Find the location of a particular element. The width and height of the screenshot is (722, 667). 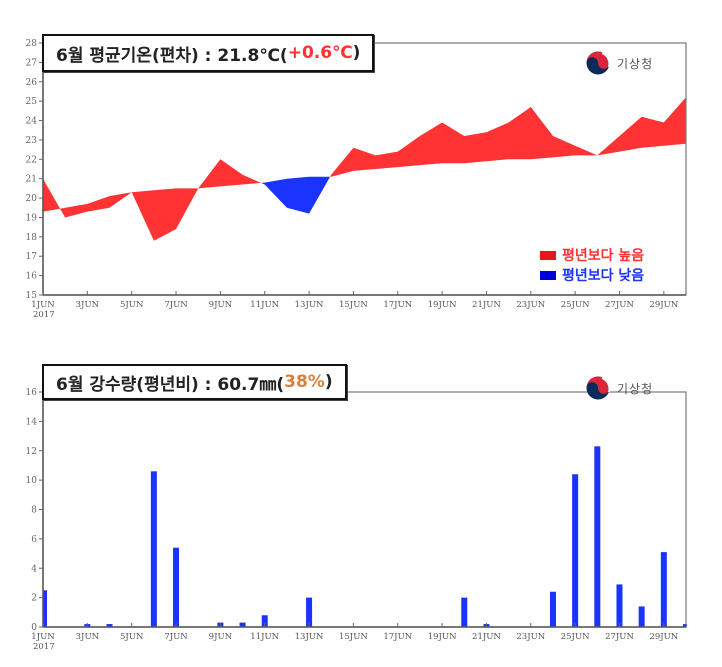

y-tick-label: 17 is located at coordinates (32, 257).